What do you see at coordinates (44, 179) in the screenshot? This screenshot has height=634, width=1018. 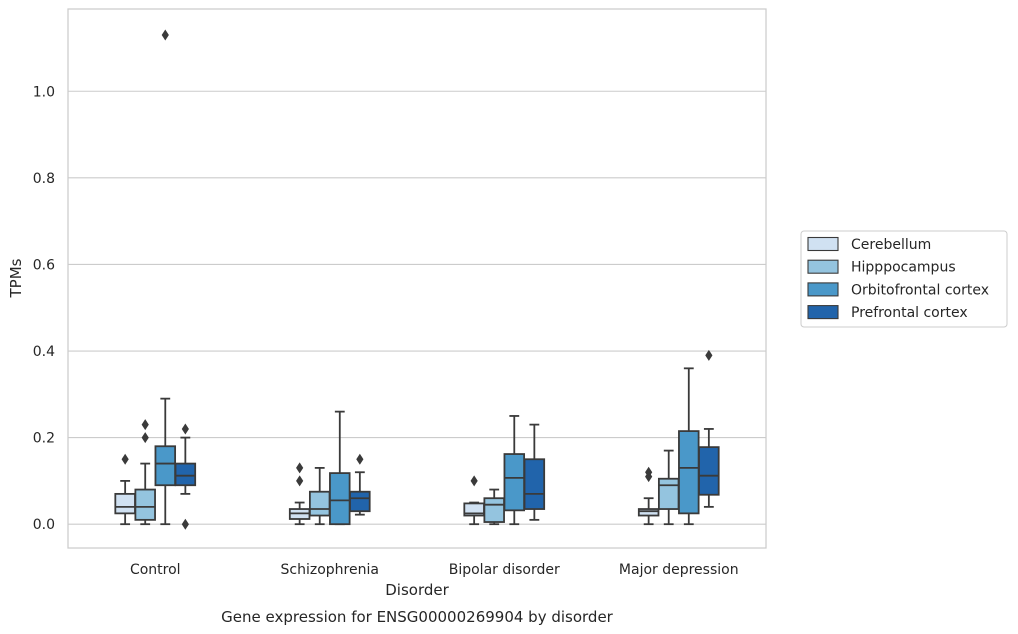 I see `y-tick-label: 0.8` at bounding box center [44, 179].